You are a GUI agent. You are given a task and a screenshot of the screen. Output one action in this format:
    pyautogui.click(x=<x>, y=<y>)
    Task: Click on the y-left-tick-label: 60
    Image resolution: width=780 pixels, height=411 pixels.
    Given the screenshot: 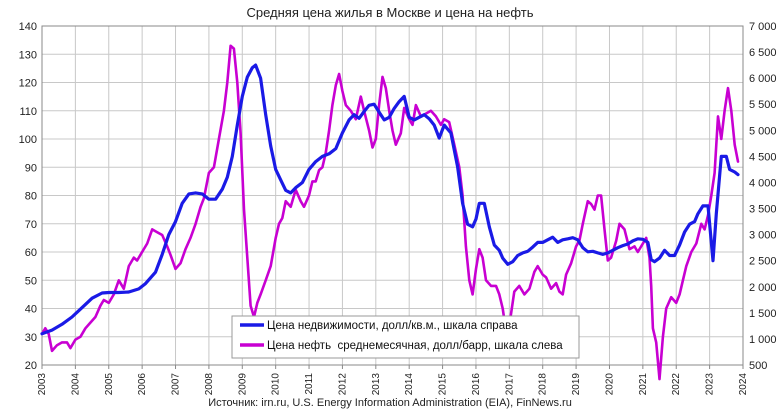 What is the action you would take?
    pyautogui.click(x=31, y=253)
    